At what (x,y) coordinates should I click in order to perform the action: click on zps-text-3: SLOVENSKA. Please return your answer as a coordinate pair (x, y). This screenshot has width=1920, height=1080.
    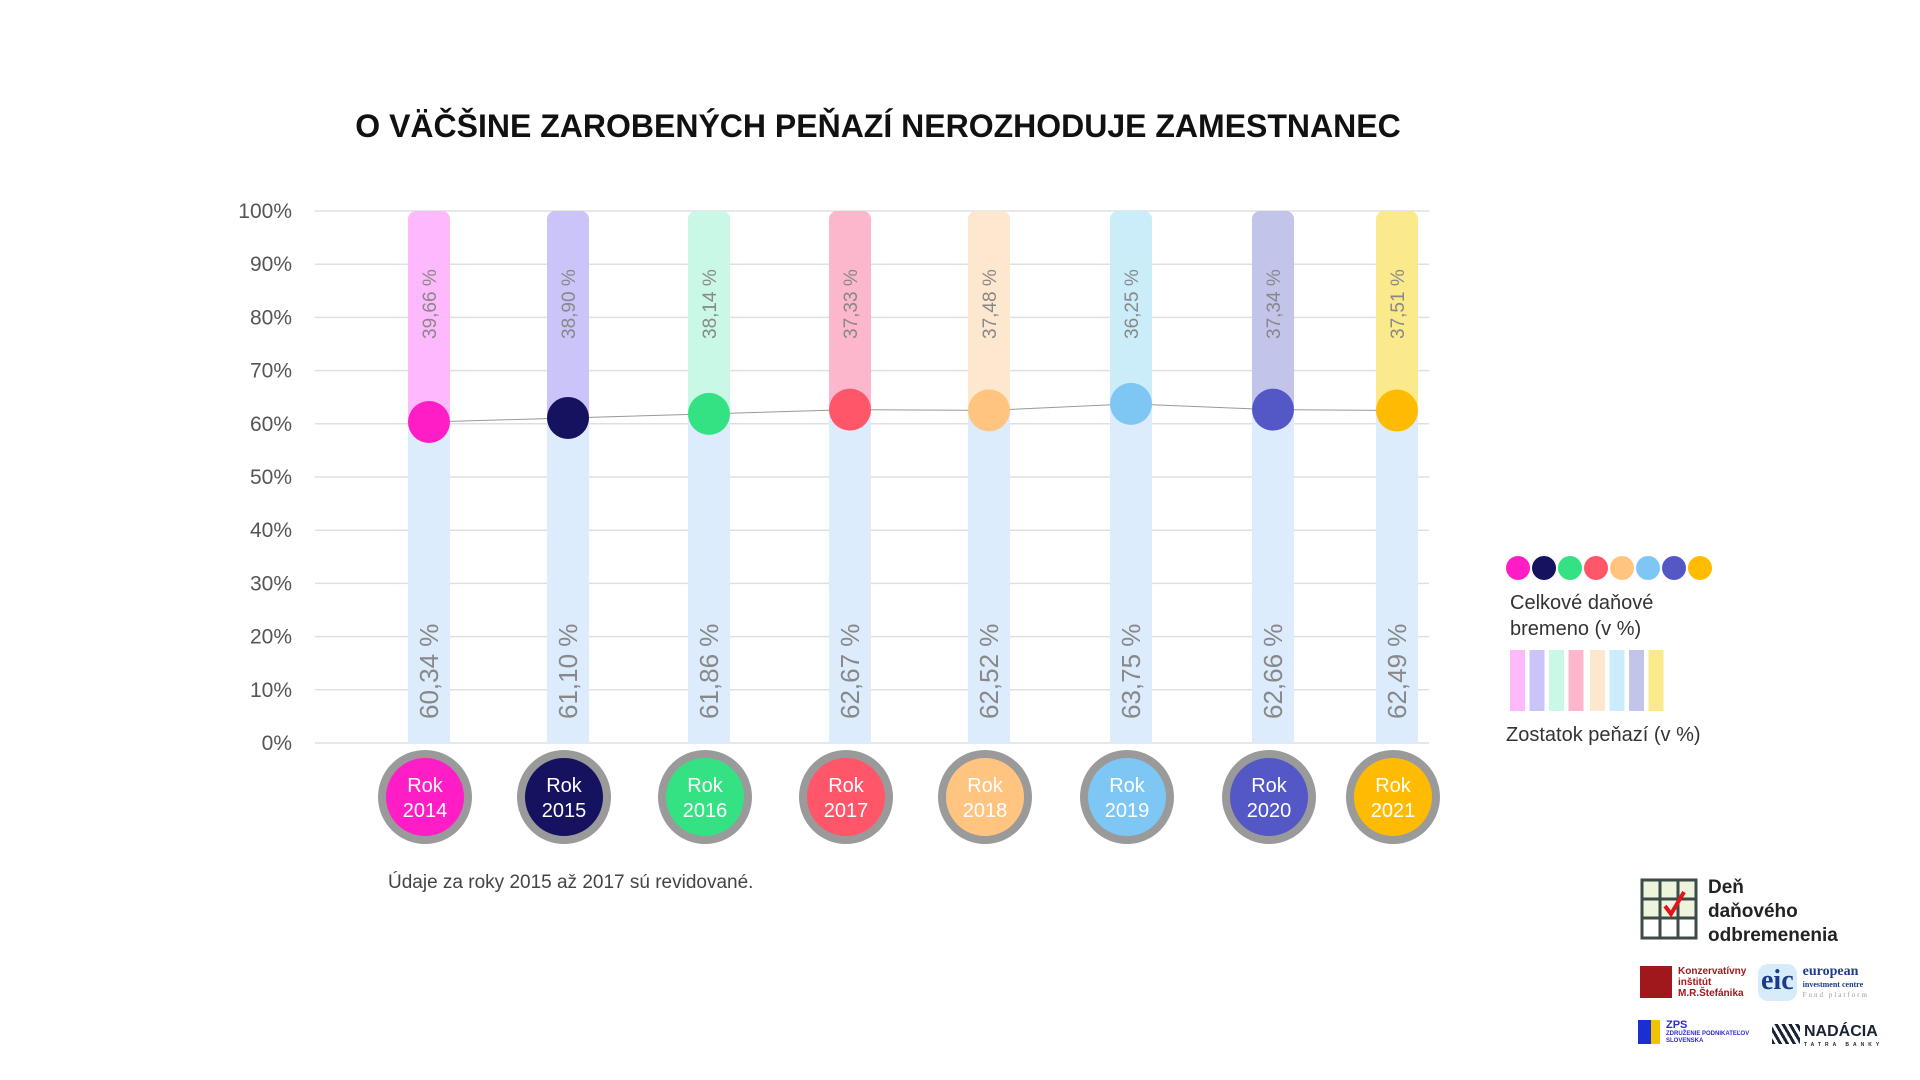
    Looking at the image, I should click on (1685, 1041).